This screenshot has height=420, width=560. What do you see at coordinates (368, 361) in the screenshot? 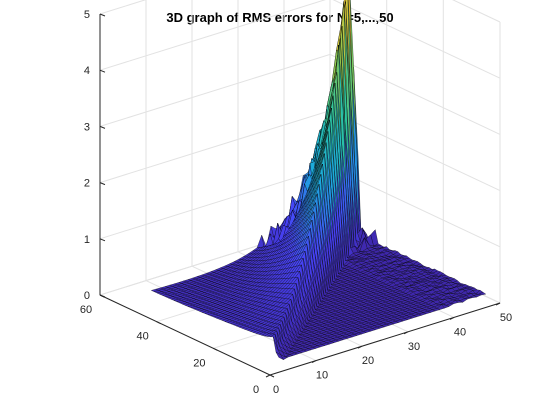
I see `x-tick-label: 20` at bounding box center [368, 361].